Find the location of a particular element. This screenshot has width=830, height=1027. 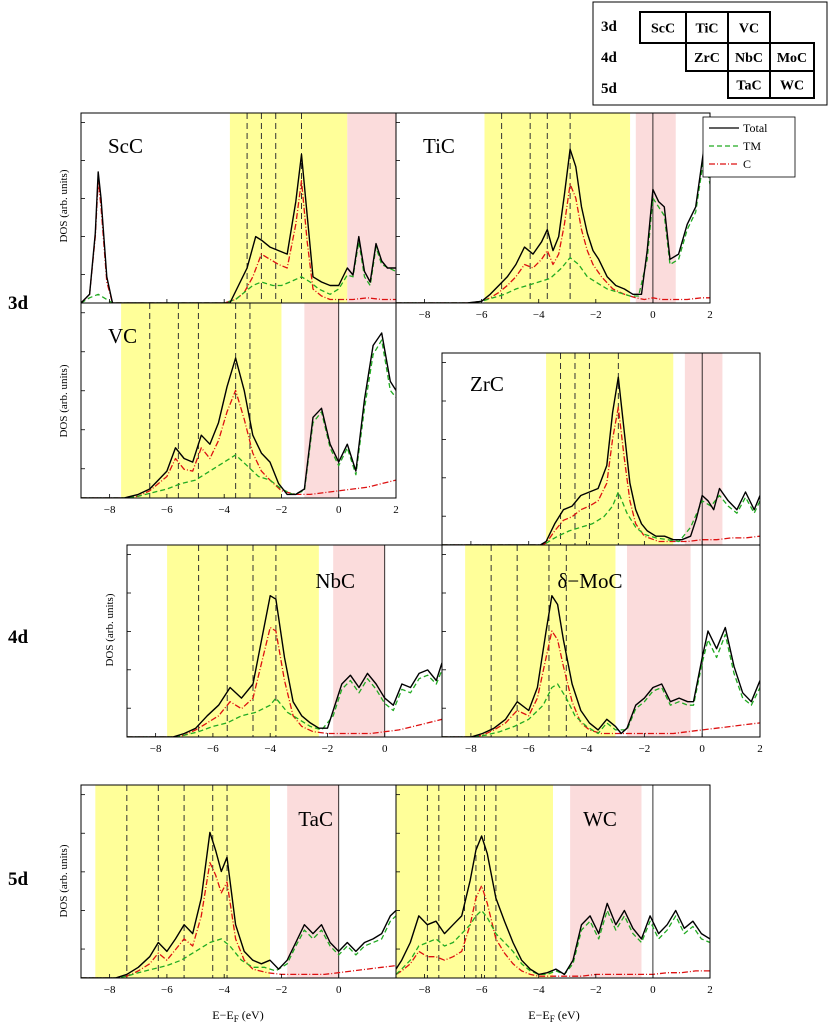

row-label-5d: 5d is located at coordinates (18, 879).